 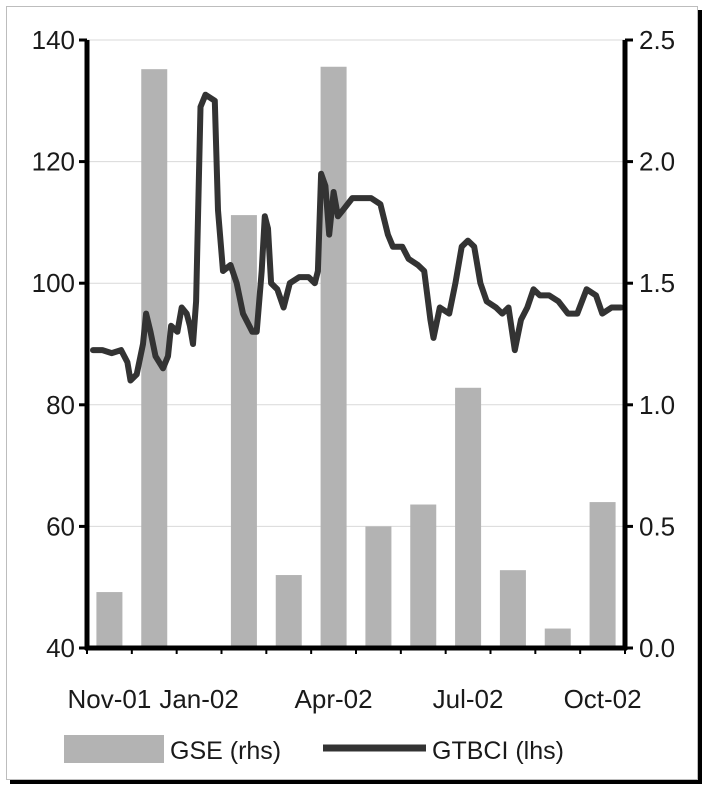 What do you see at coordinates (468, 699) in the screenshot?
I see `x-tick-label: Jul-02` at bounding box center [468, 699].